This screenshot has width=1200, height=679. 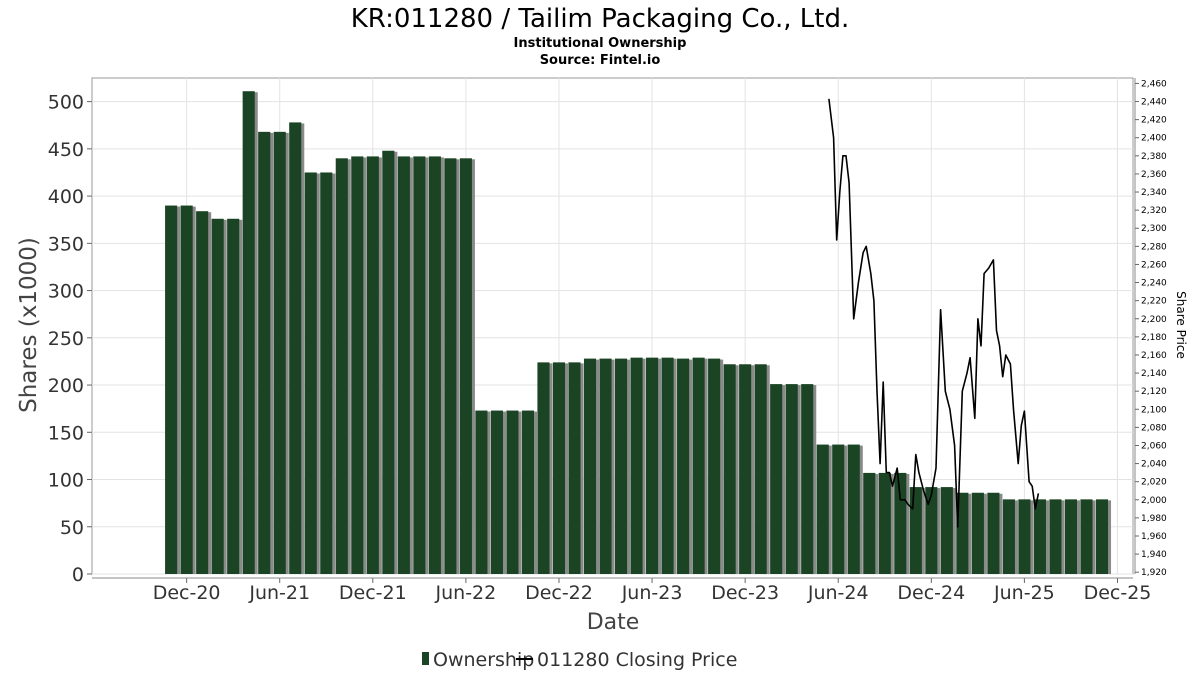 I want to click on y-axis-label: Shares (x1000), so click(x=29, y=325).